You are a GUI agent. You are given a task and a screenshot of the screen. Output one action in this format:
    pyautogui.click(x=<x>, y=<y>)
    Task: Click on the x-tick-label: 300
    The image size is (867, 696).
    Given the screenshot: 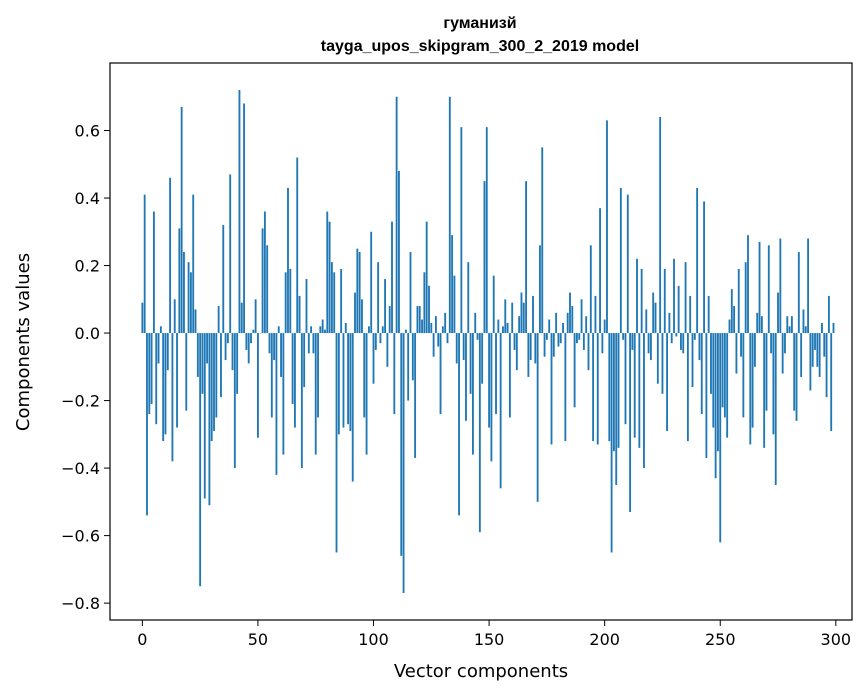 What is the action you would take?
    pyautogui.click(x=836, y=639)
    